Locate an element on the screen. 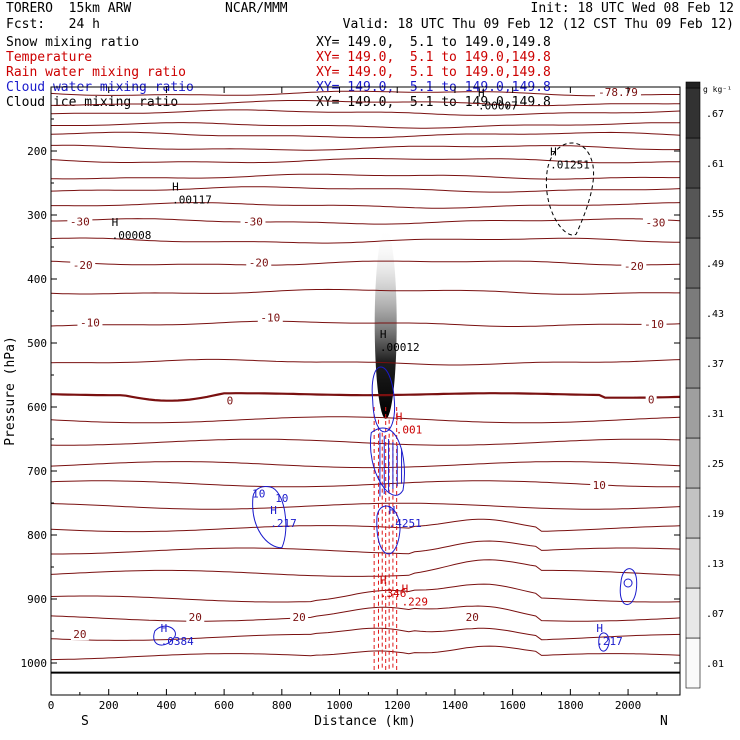 The image size is (740, 740). temperature-label: 0 is located at coordinates (230, 401).